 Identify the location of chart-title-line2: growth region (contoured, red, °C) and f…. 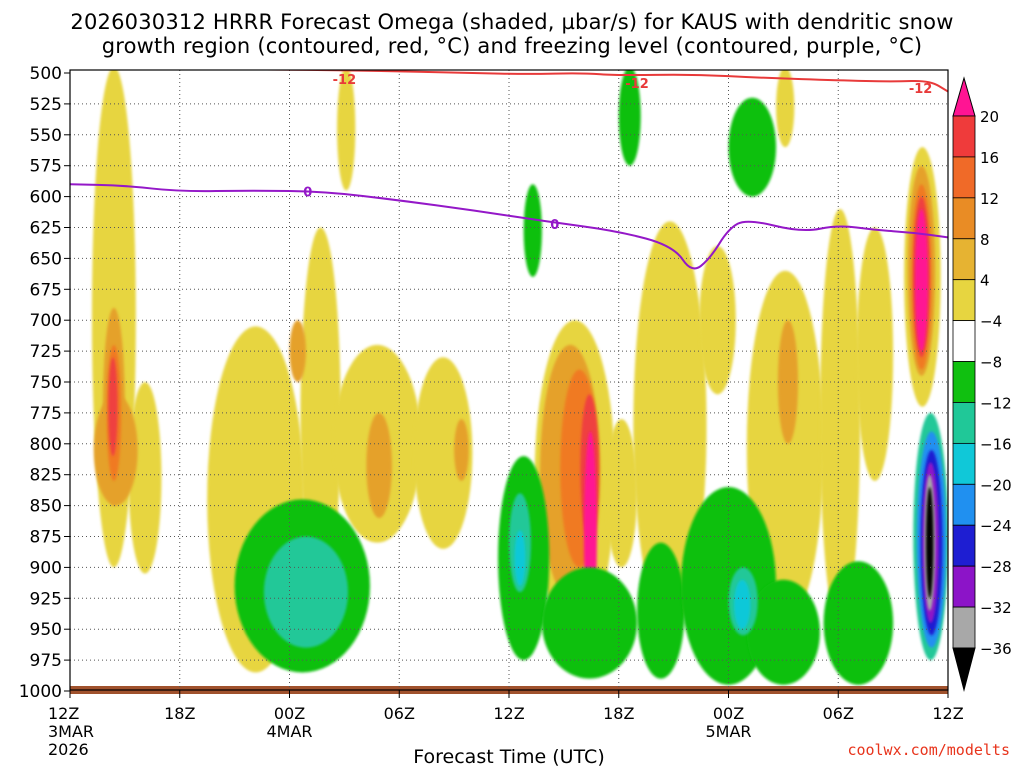
(512, 46).